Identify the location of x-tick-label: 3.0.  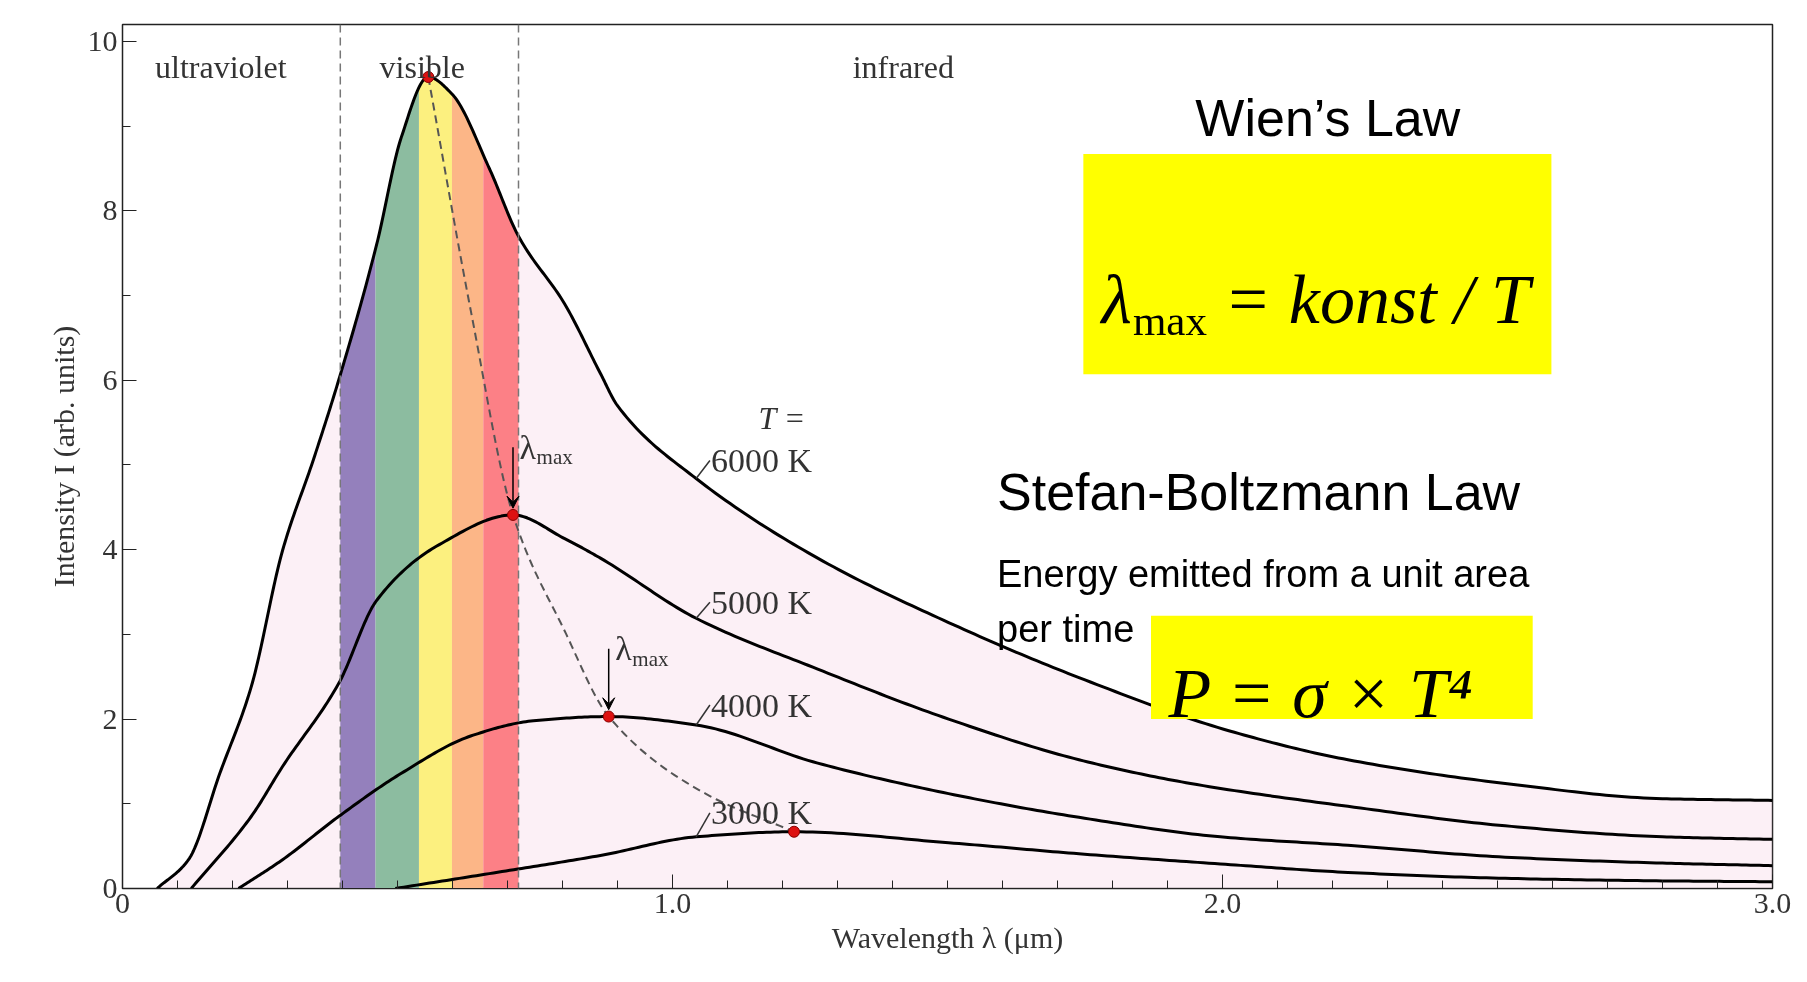
(1772, 902).